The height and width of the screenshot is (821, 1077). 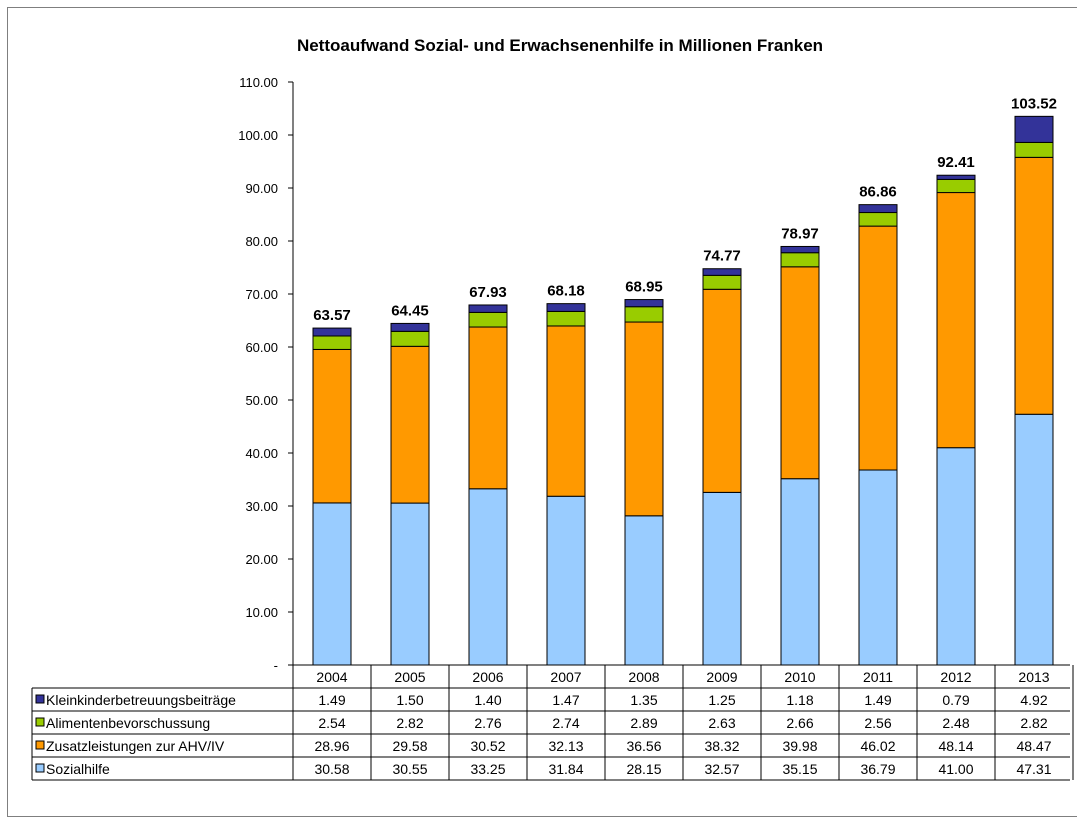 I want to click on table-value-cell: 2.89, so click(x=643, y=723).